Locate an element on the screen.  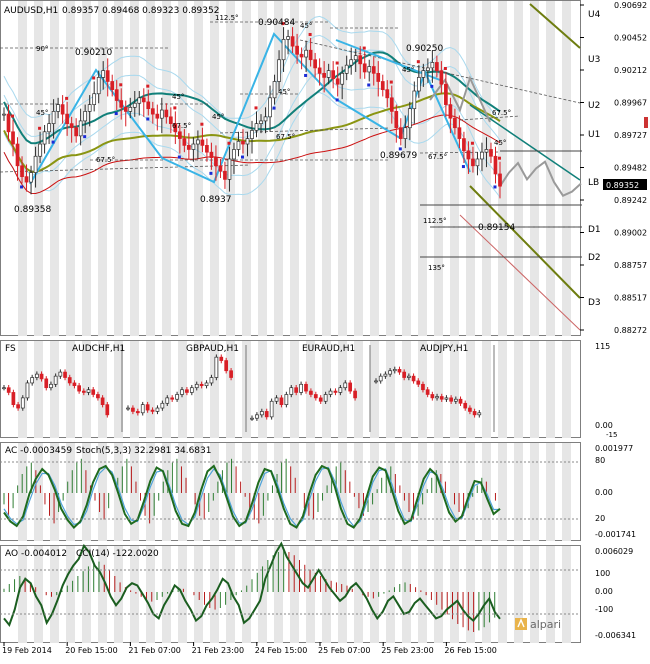
projection-line is located at coordinates (540, 178).